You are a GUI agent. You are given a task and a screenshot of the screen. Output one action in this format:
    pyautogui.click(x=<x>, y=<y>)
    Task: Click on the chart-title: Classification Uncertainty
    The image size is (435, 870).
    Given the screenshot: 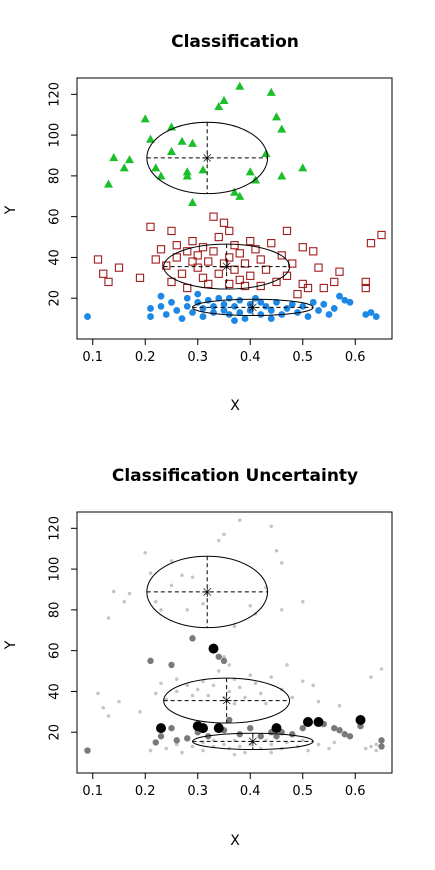 What is the action you would take?
    pyautogui.click(x=235, y=476)
    